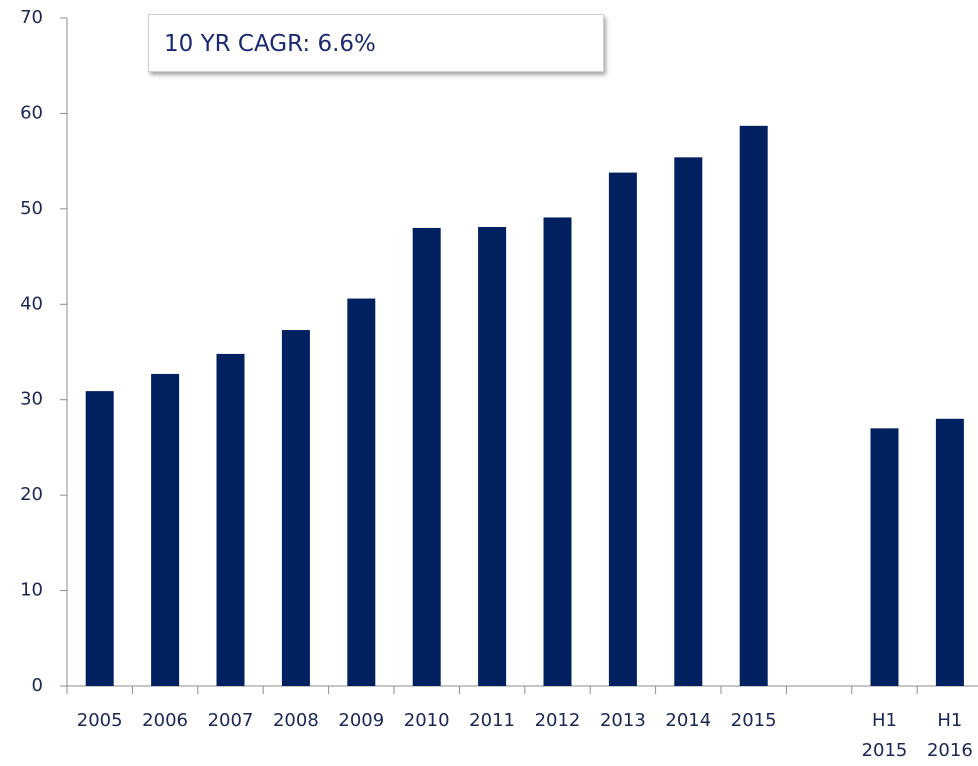 The width and height of the screenshot is (978, 766). What do you see at coordinates (165, 720) in the screenshot?
I see `x-tick-label: 2006` at bounding box center [165, 720].